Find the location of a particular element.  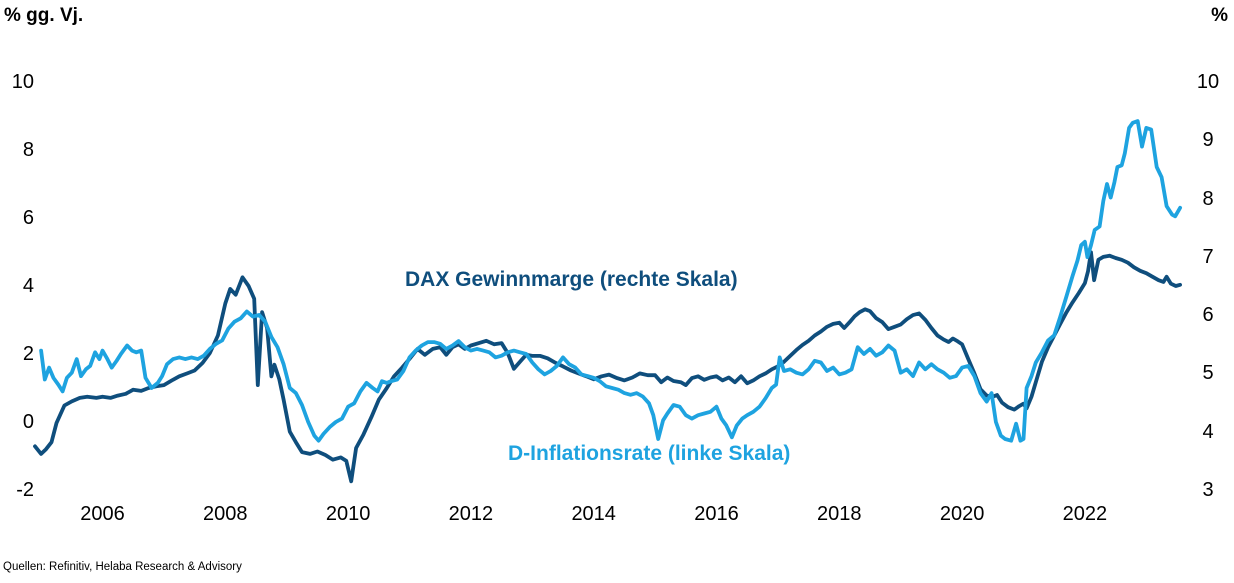

right-axis-title: % is located at coordinates (1219, 15).